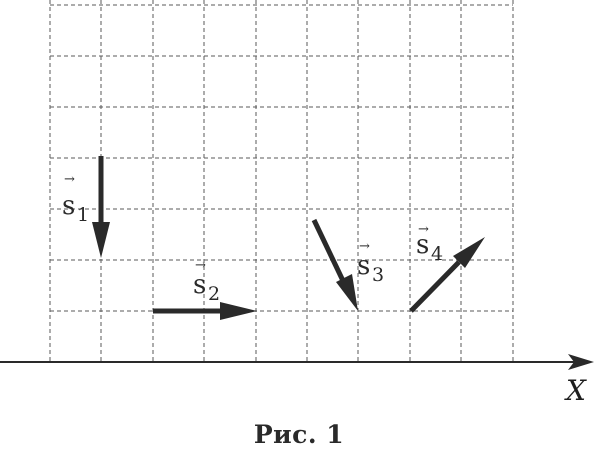 The height and width of the screenshot is (460, 598). Describe the element at coordinates (69, 179) in the screenshot. I see `label-s1-arrow-mark: →` at that location.